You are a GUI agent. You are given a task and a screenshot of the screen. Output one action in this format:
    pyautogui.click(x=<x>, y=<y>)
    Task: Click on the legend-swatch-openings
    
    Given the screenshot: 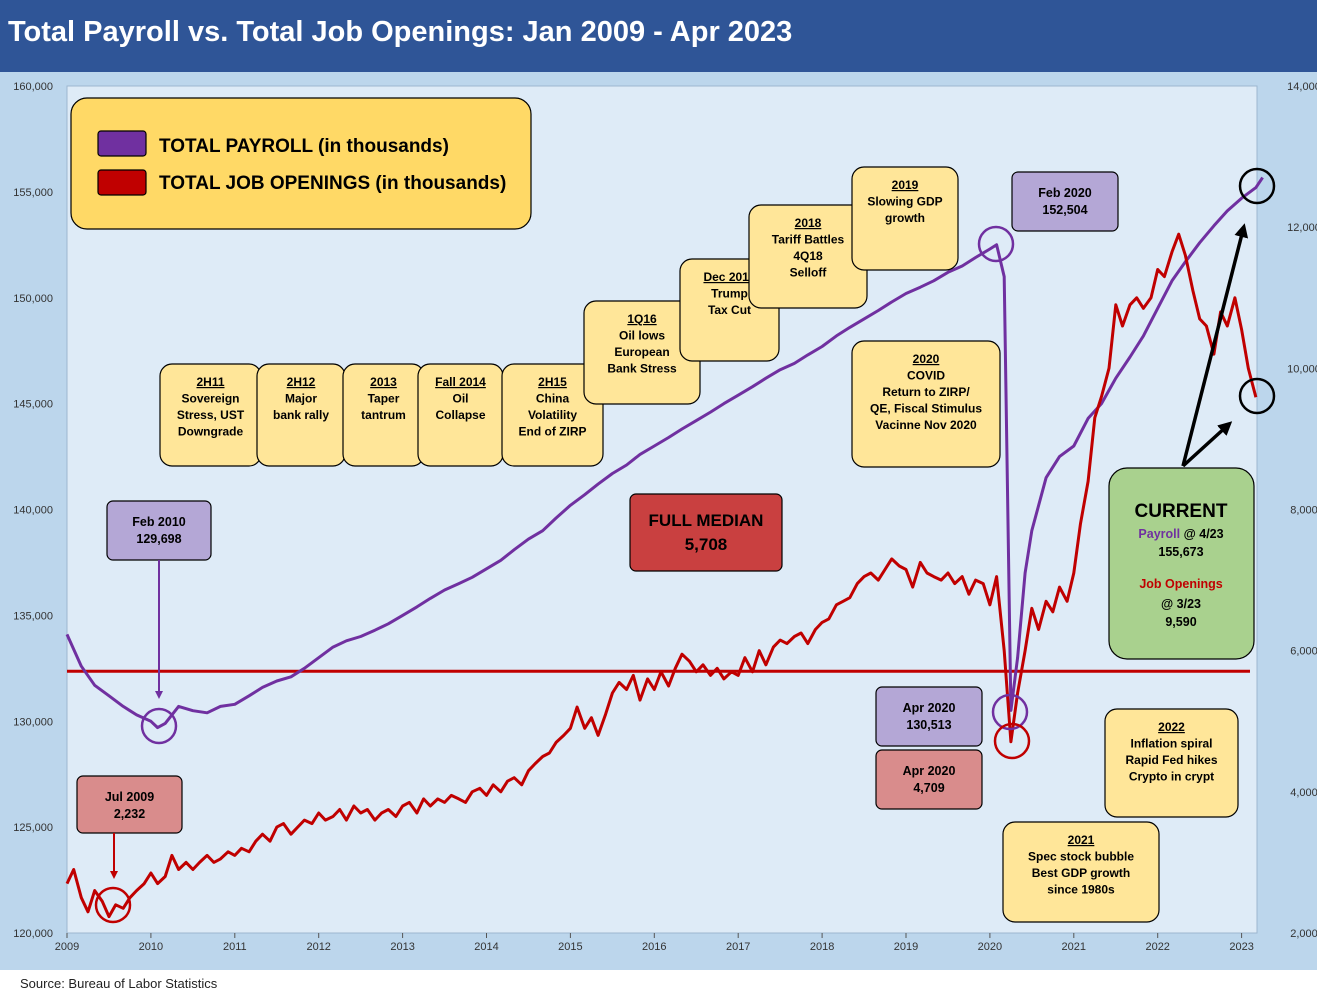 What is the action you would take?
    pyautogui.click(x=122, y=182)
    